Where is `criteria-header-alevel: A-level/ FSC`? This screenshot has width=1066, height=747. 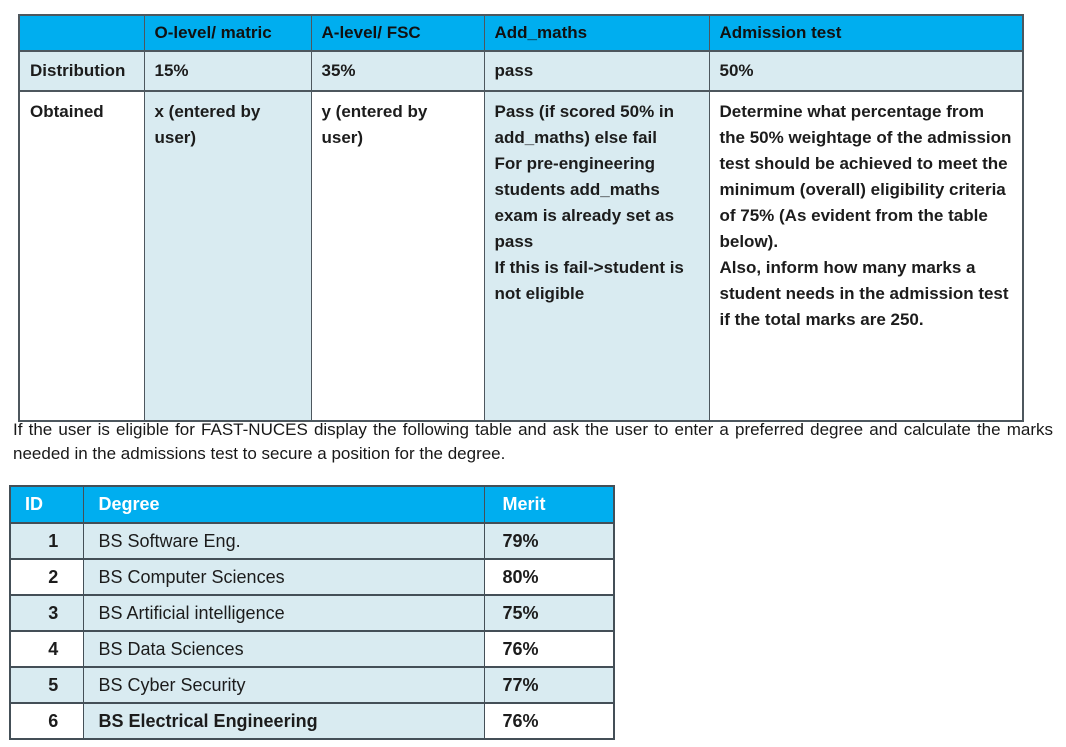
criteria-header-alevel: A-level/ FSC is located at coordinates (397, 33).